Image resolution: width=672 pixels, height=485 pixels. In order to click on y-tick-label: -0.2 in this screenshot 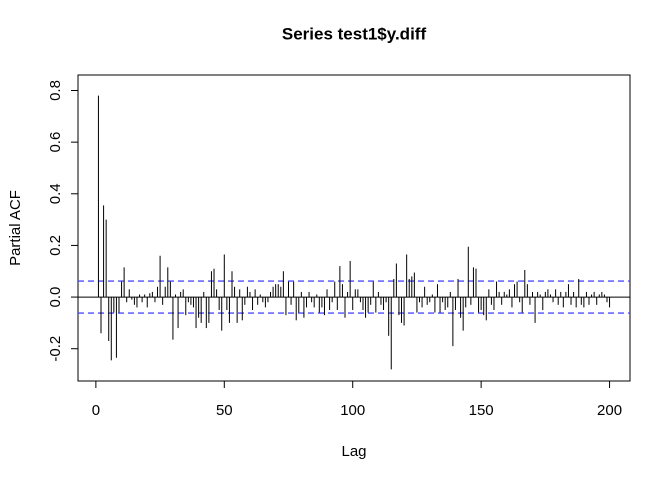, I will do `click(55, 349)`.